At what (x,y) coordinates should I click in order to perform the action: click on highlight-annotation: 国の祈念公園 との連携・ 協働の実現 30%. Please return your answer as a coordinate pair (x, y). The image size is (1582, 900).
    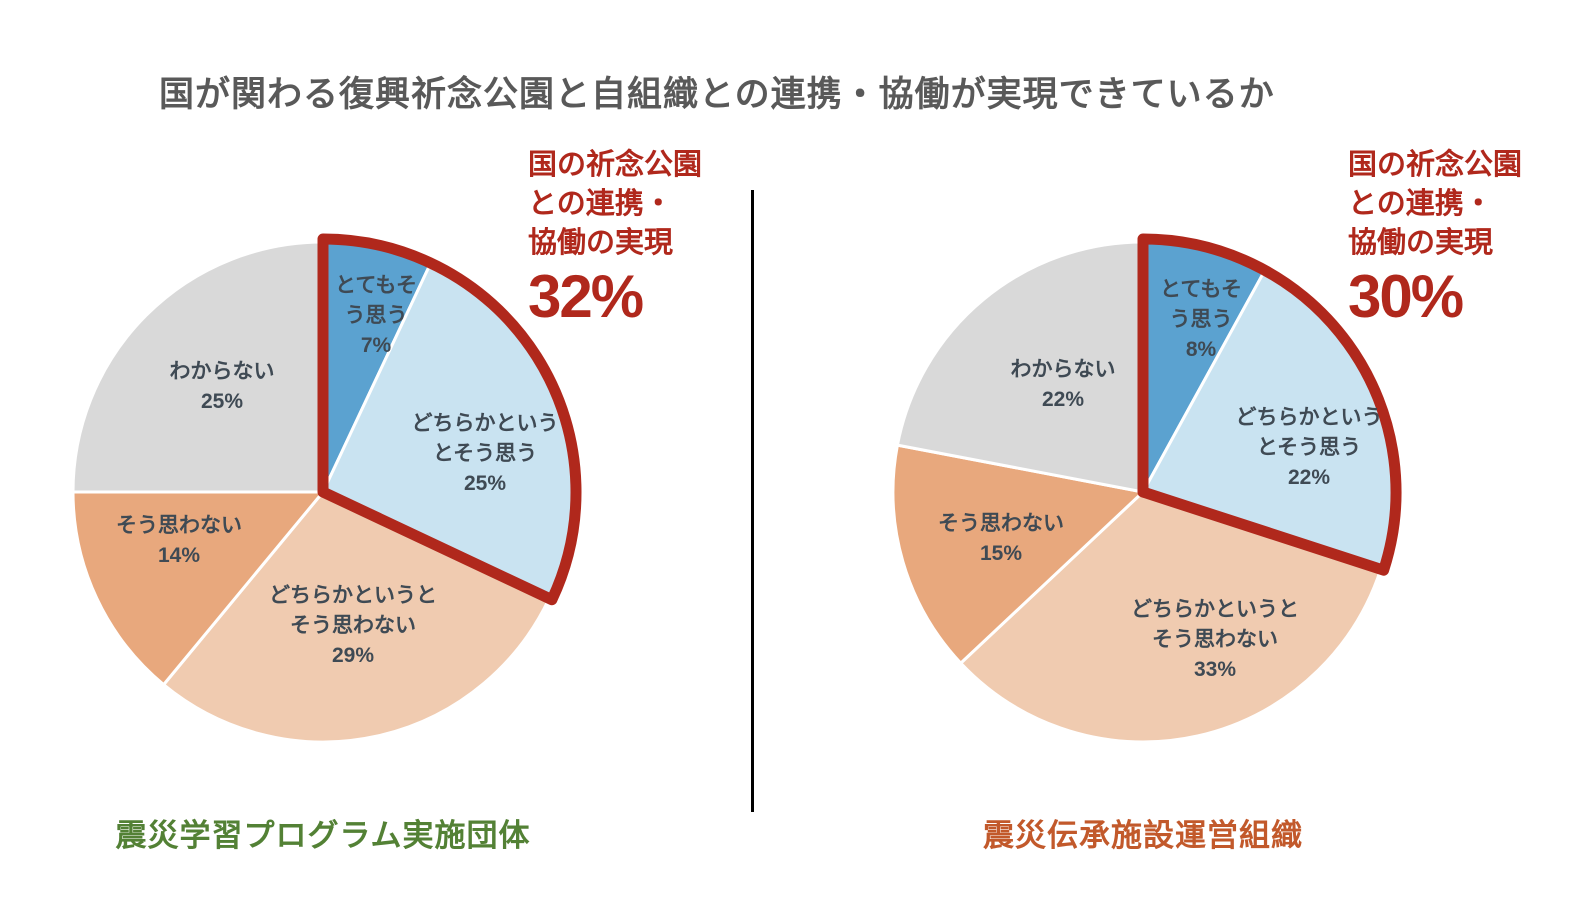
    Looking at the image, I should click on (1435, 236).